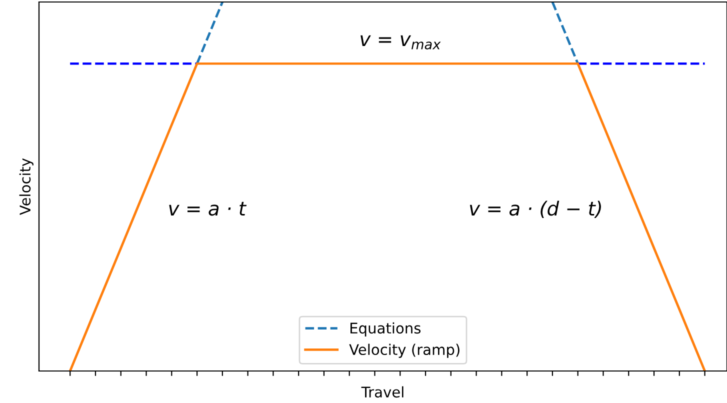  Describe the element at coordinates (382, 392) in the screenshot. I see `x-axis-title: Travel` at that location.